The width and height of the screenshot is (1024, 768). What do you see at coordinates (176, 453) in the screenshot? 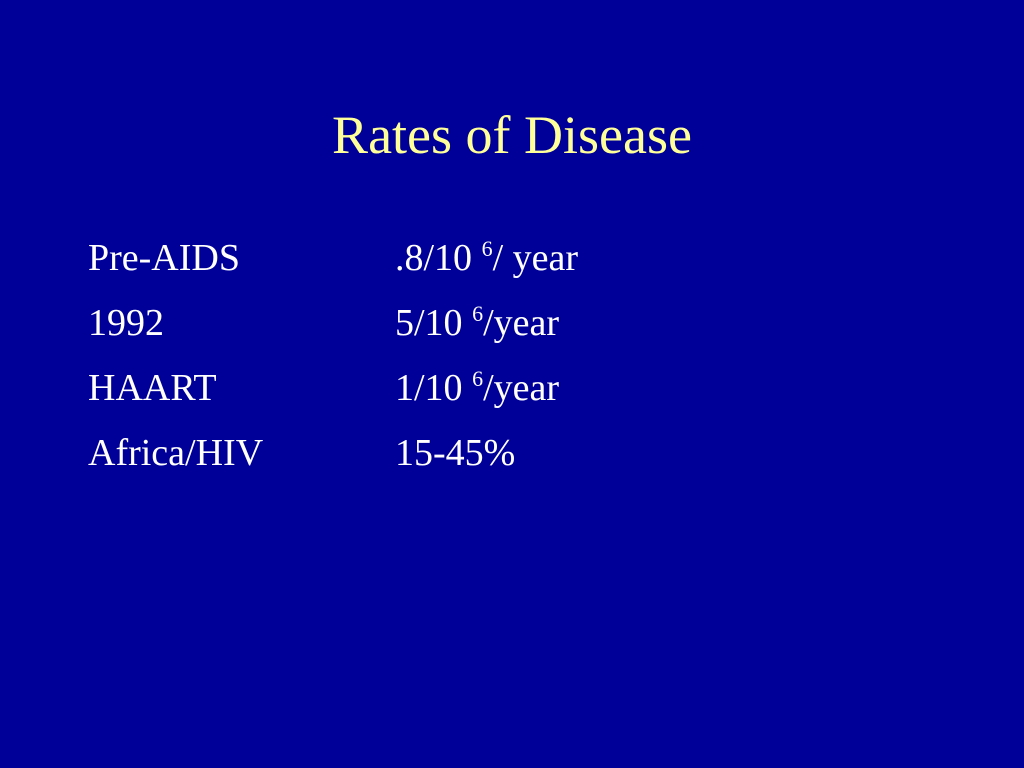
I see `rate-label: Africa/HIV` at bounding box center [176, 453].